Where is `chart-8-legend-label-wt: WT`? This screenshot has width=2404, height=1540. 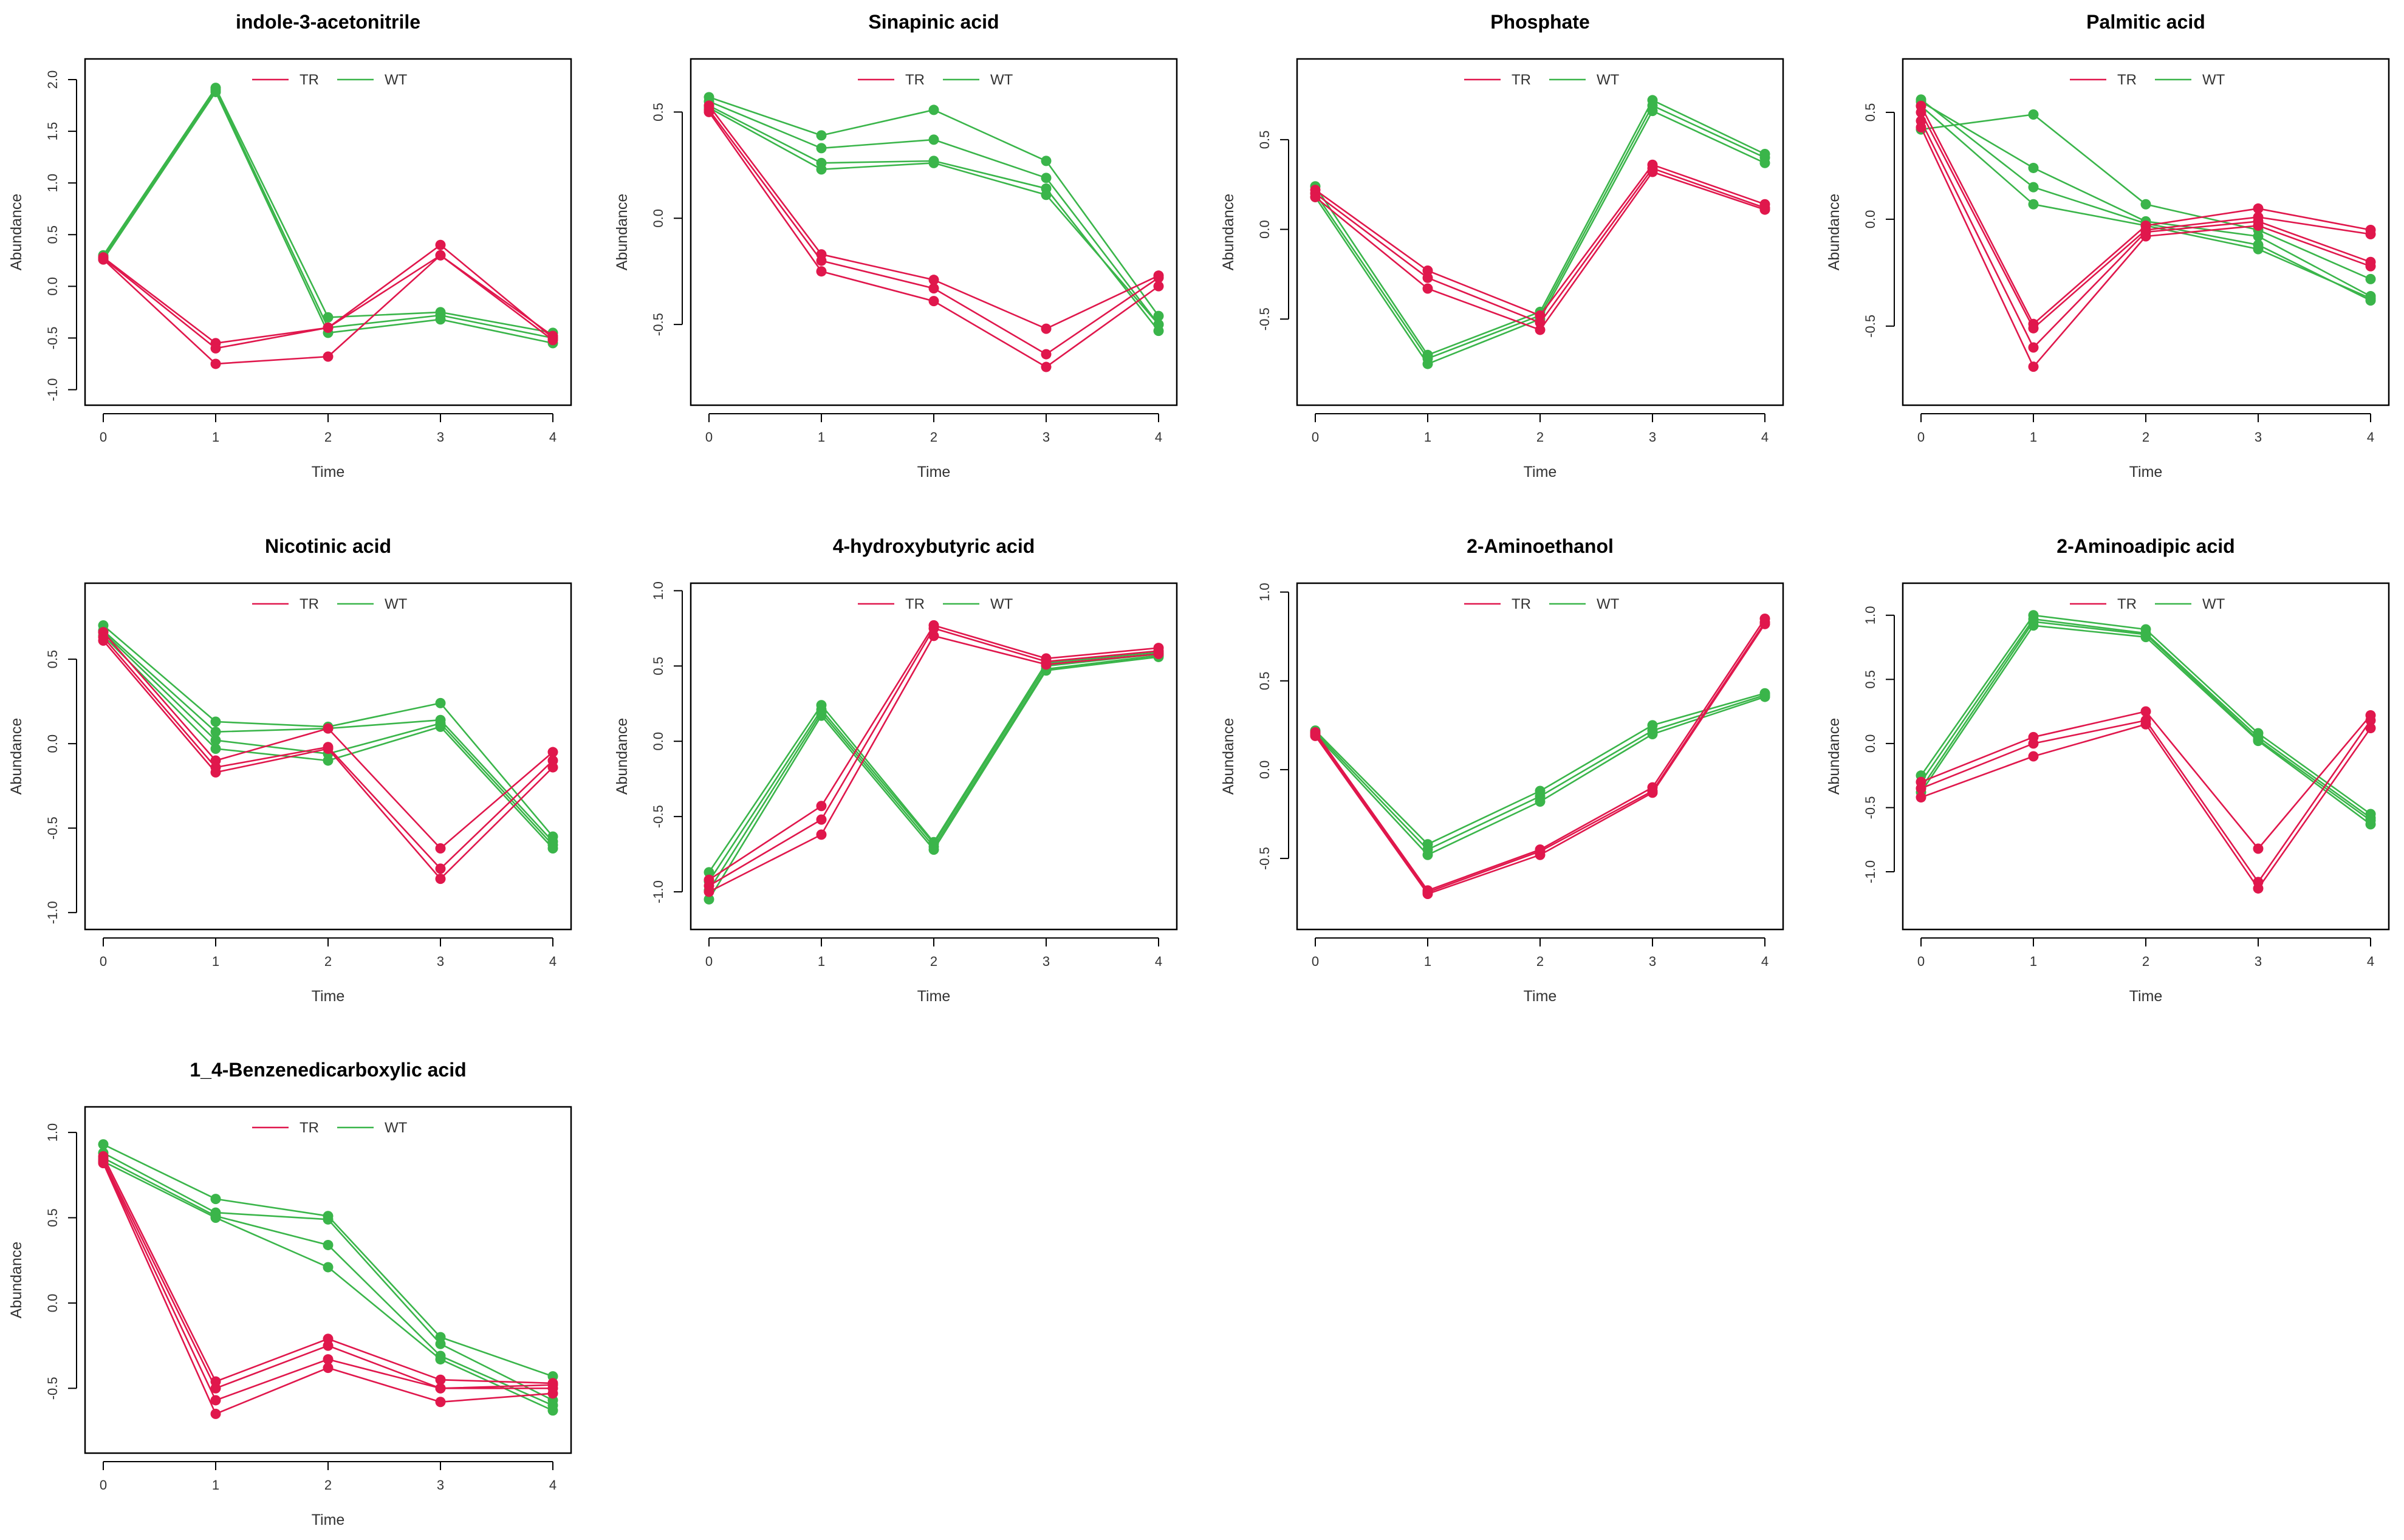
chart-8-legend-label-wt: WT is located at coordinates (397, 1128).